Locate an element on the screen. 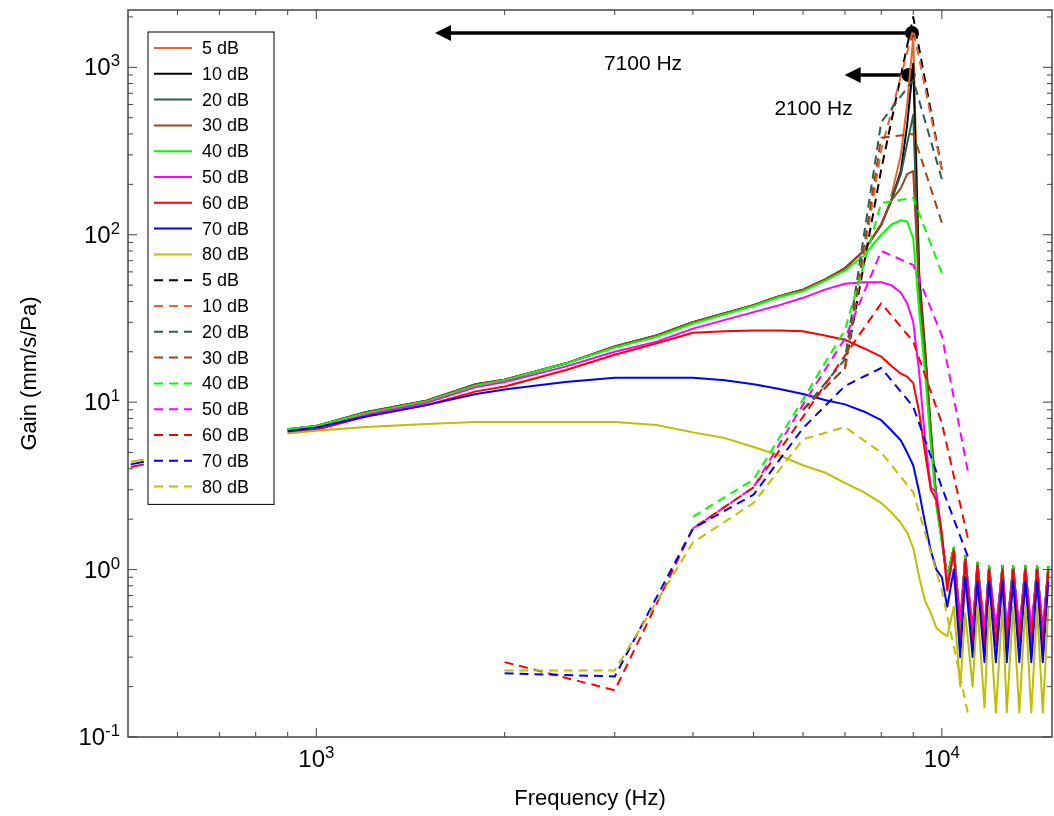  x-tick-label: 10$^{4}$ is located at coordinates (941, 757).